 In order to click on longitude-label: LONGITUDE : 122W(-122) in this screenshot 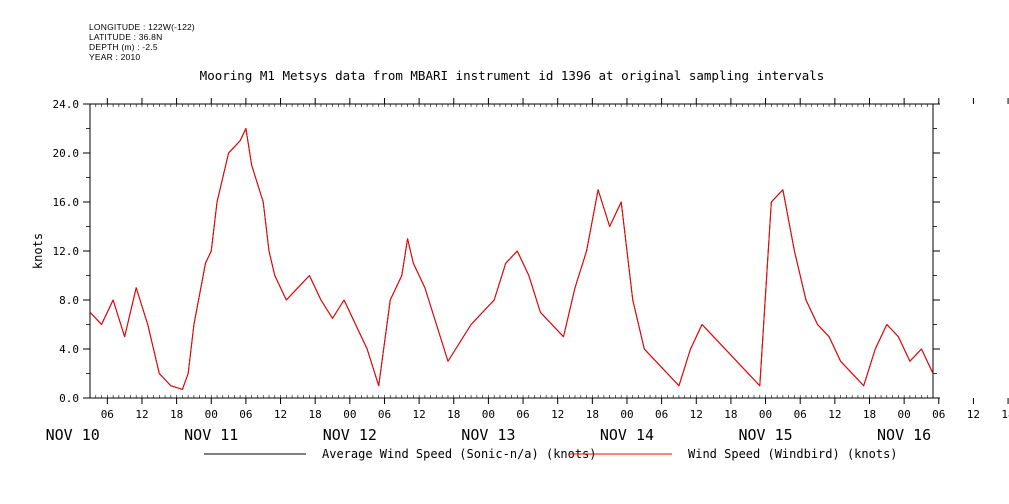, I will do `click(142, 27)`.